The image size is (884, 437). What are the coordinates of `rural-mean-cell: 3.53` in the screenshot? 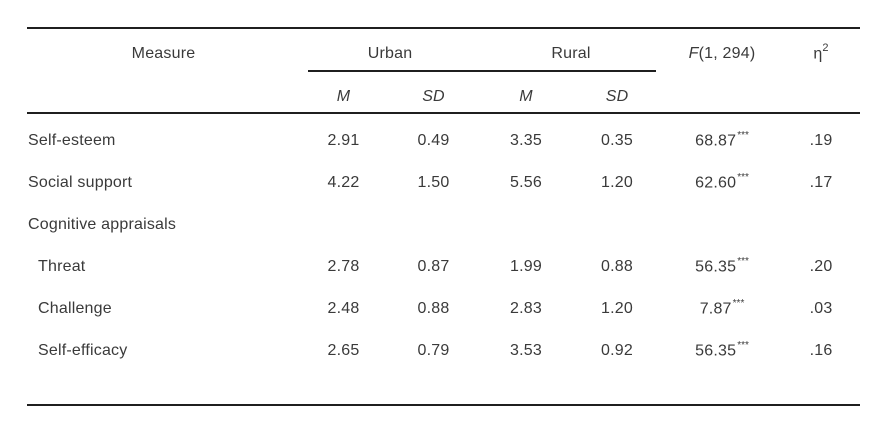 It's located at (526, 350).